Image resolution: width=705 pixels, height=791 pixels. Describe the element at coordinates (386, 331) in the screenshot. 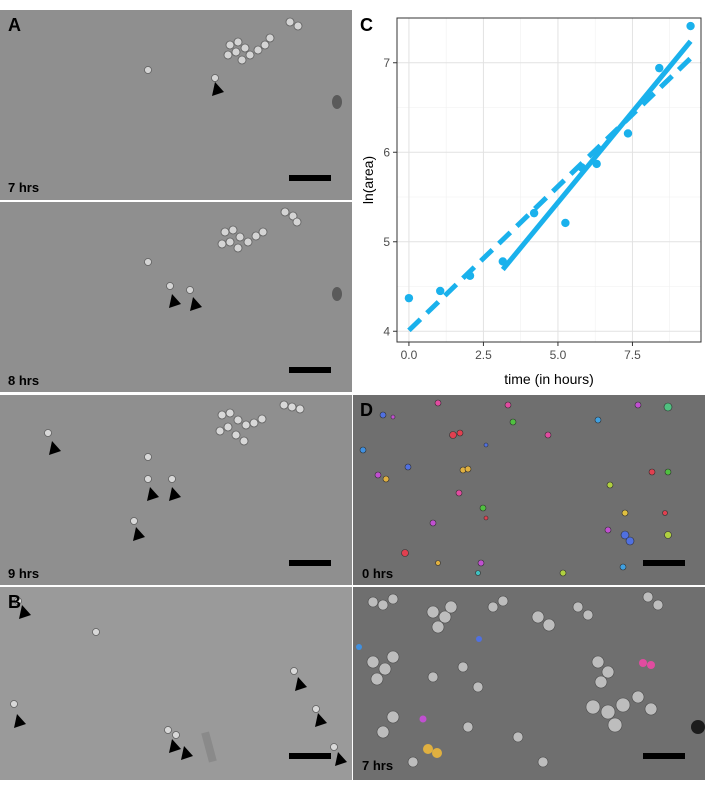

I see `y-tick-label: 4` at that location.